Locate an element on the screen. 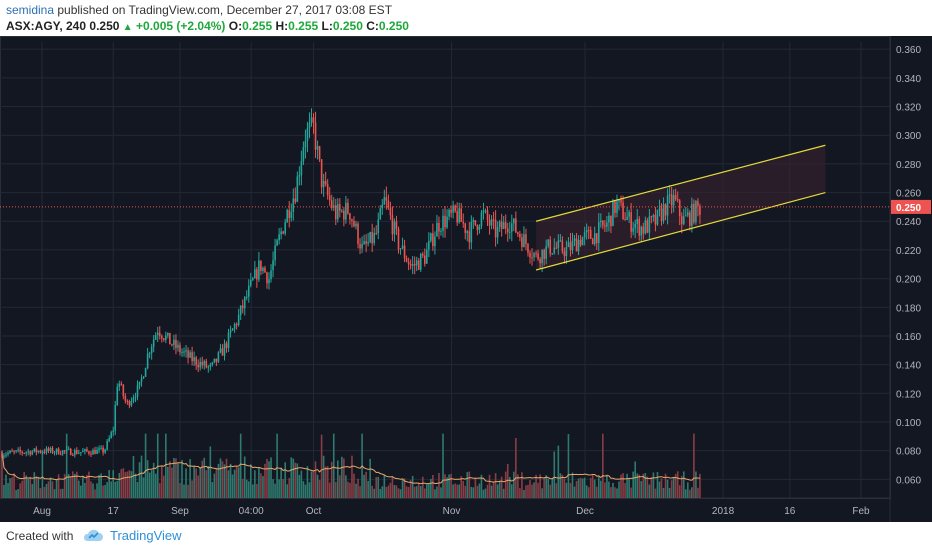 Image resolution: width=932 pixels, height=550 pixels. y-tick-label: 0.120 is located at coordinates (908, 394).